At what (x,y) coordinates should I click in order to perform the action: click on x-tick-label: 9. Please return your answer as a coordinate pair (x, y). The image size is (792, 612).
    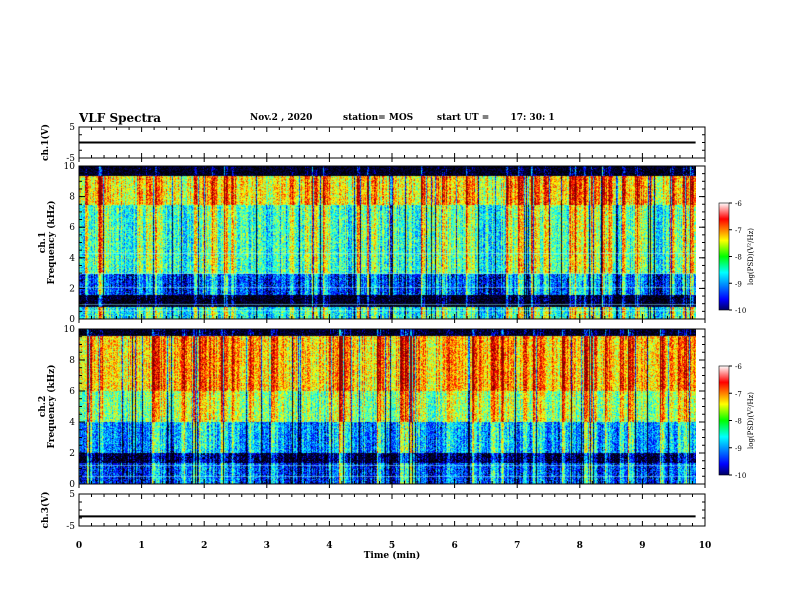
    Looking at the image, I should click on (642, 546).